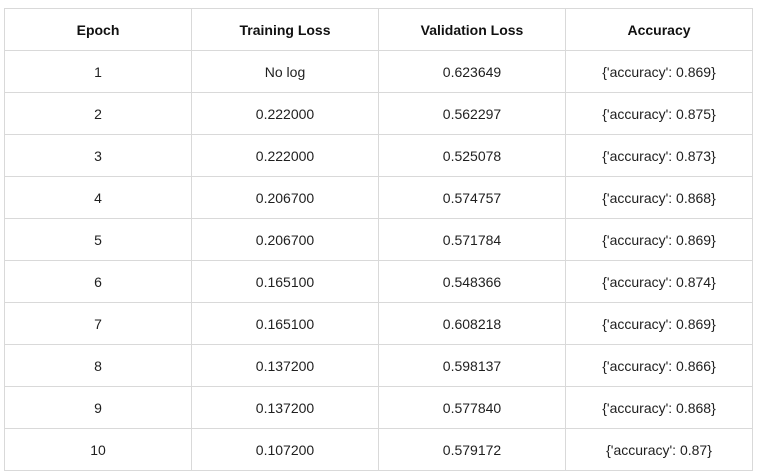  I want to click on cell-epoch: 4, so click(98, 197).